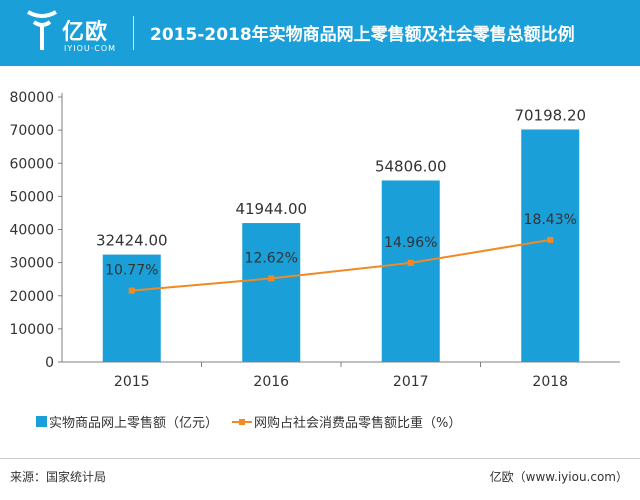 This screenshot has height=500, width=640. I want to click on chart-legend: 实物商品网上零售额（亿元） 网购占社会消费品零售额比重（%）, so click(248, 421).